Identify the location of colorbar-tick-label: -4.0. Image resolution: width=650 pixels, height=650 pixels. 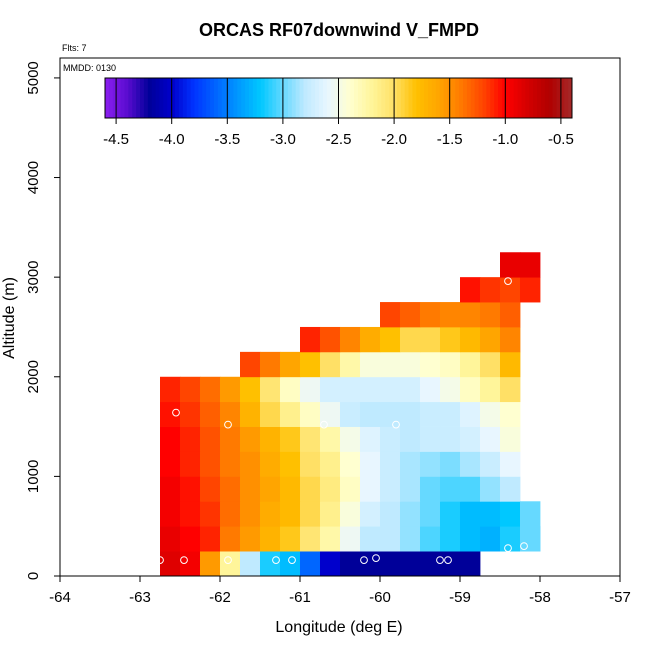
(172, 139).